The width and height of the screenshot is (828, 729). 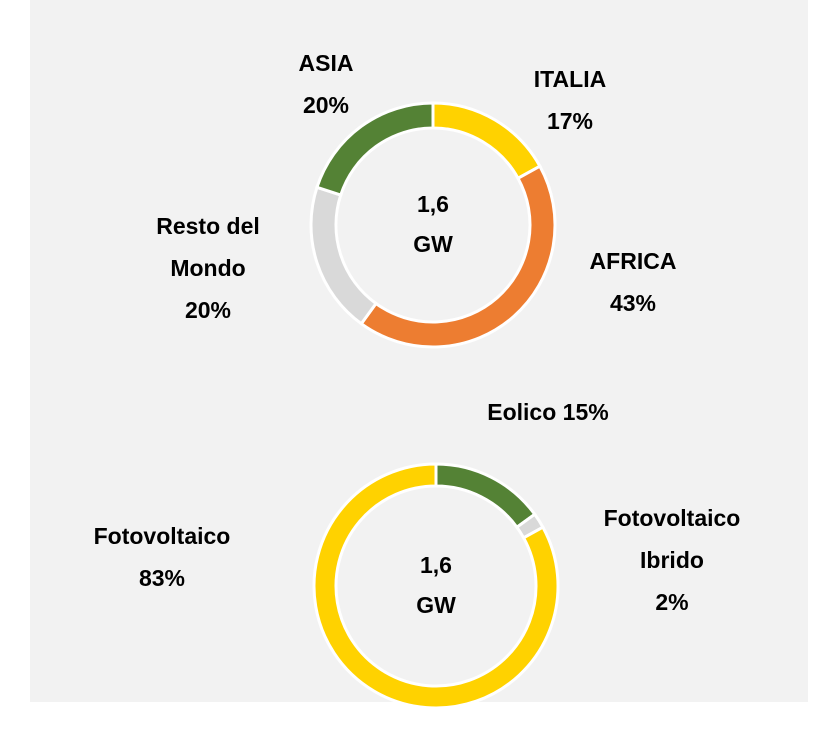 I want to click on data-label: Fotovoltaico Ibrido 2%, so click(x=672, y=560).